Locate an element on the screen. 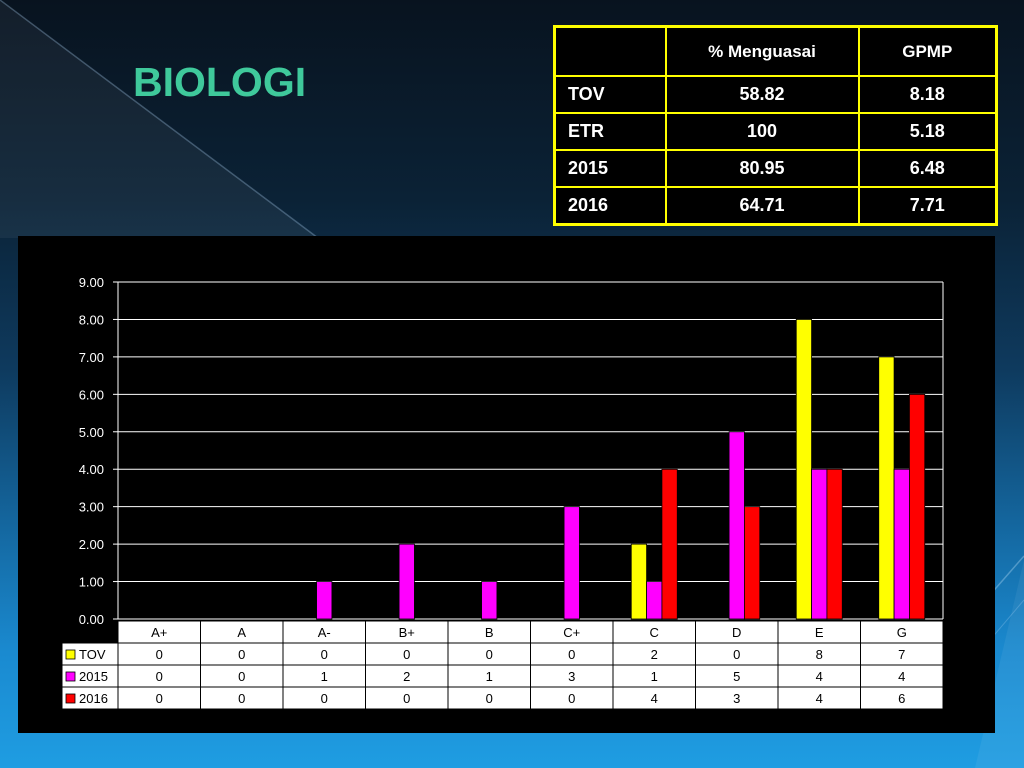  legend-label: 2016 is located at coordinates (93, 698).